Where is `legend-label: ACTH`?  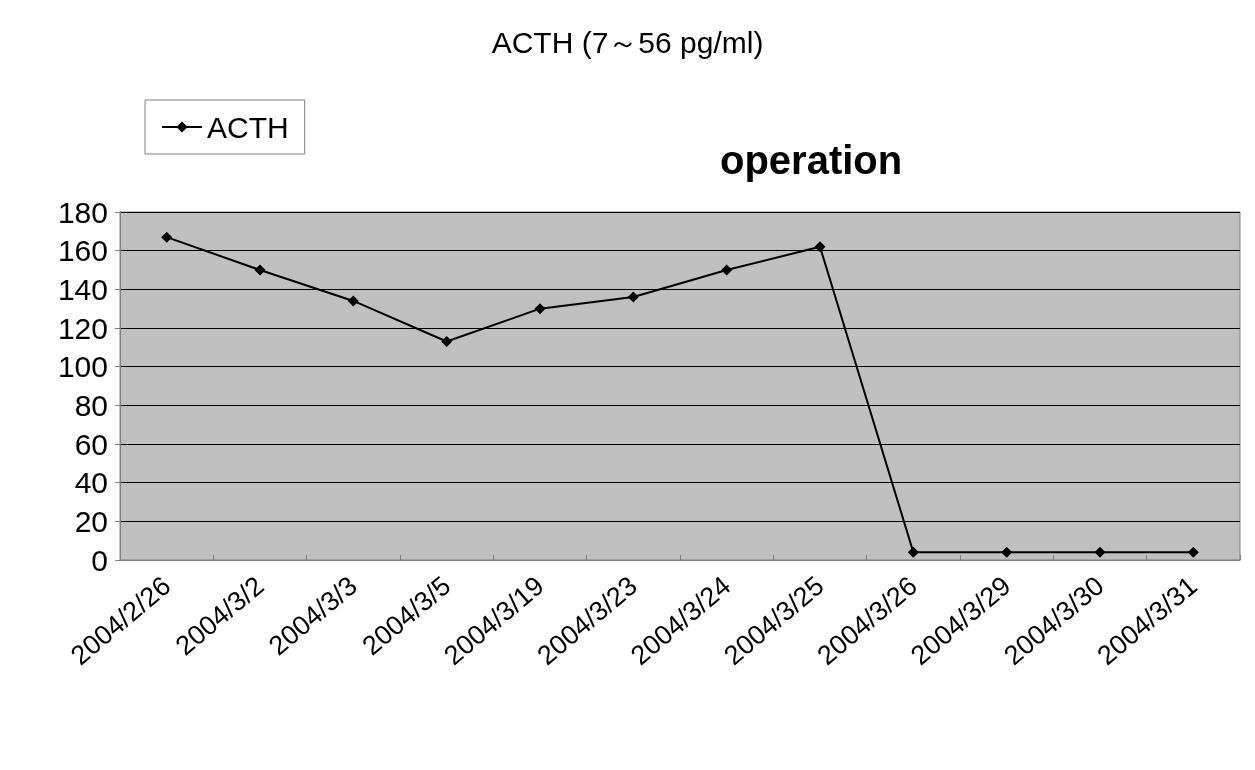
legend-label: ACTH is located at coordinates (248, 127).